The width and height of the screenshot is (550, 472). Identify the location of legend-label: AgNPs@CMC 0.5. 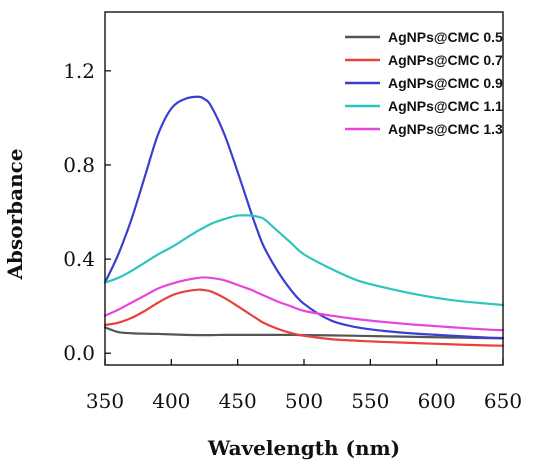
(445, 37).